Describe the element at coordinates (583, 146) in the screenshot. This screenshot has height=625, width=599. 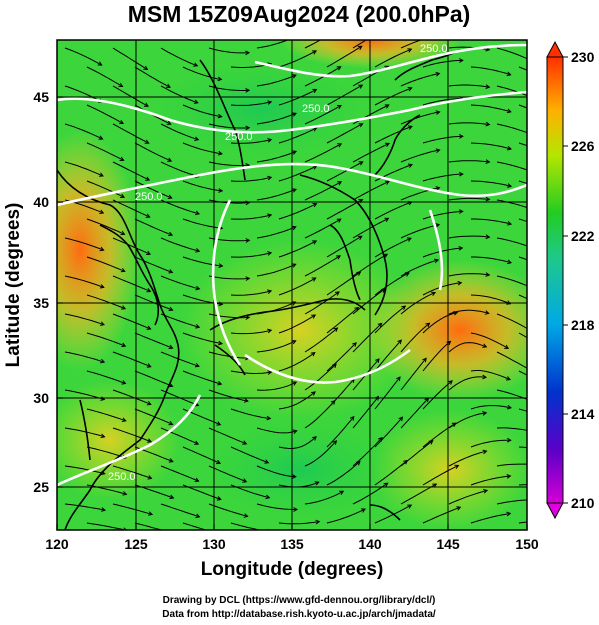
I see `colorbar-tick-label: 226` at that location.